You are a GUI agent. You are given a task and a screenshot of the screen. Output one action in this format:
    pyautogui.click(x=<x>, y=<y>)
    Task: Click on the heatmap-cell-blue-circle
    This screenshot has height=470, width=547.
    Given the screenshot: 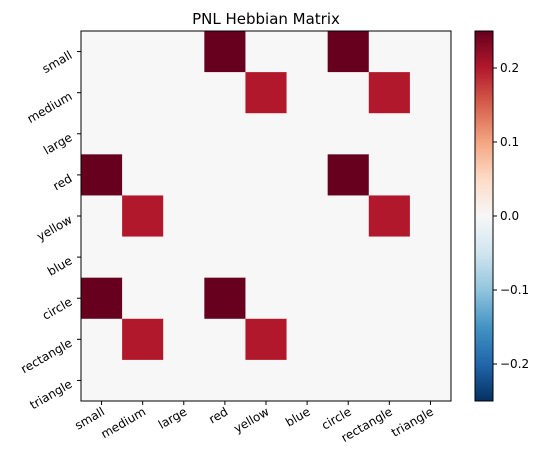 What is the action you would take?
    pyautogui.click(x=348, y=257)
    